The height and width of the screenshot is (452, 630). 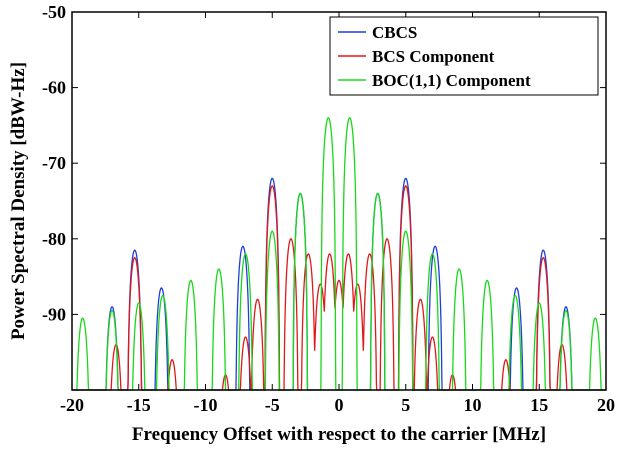 What do you see at coordinates (54, 239) in the screenshot?
I see `y-tick-label-3: -80` at bounding box center [54, 239].